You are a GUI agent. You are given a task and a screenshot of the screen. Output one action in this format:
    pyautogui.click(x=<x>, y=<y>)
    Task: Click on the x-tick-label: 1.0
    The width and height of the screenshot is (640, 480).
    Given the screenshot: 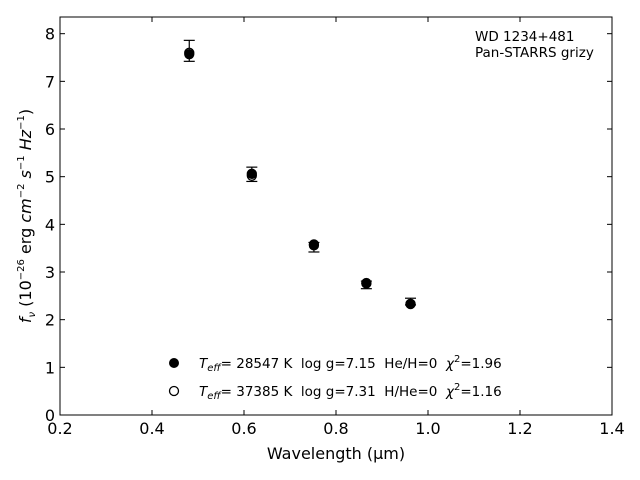 What is the action you would take?
    pyautogui.click(x=427, y=428)
    